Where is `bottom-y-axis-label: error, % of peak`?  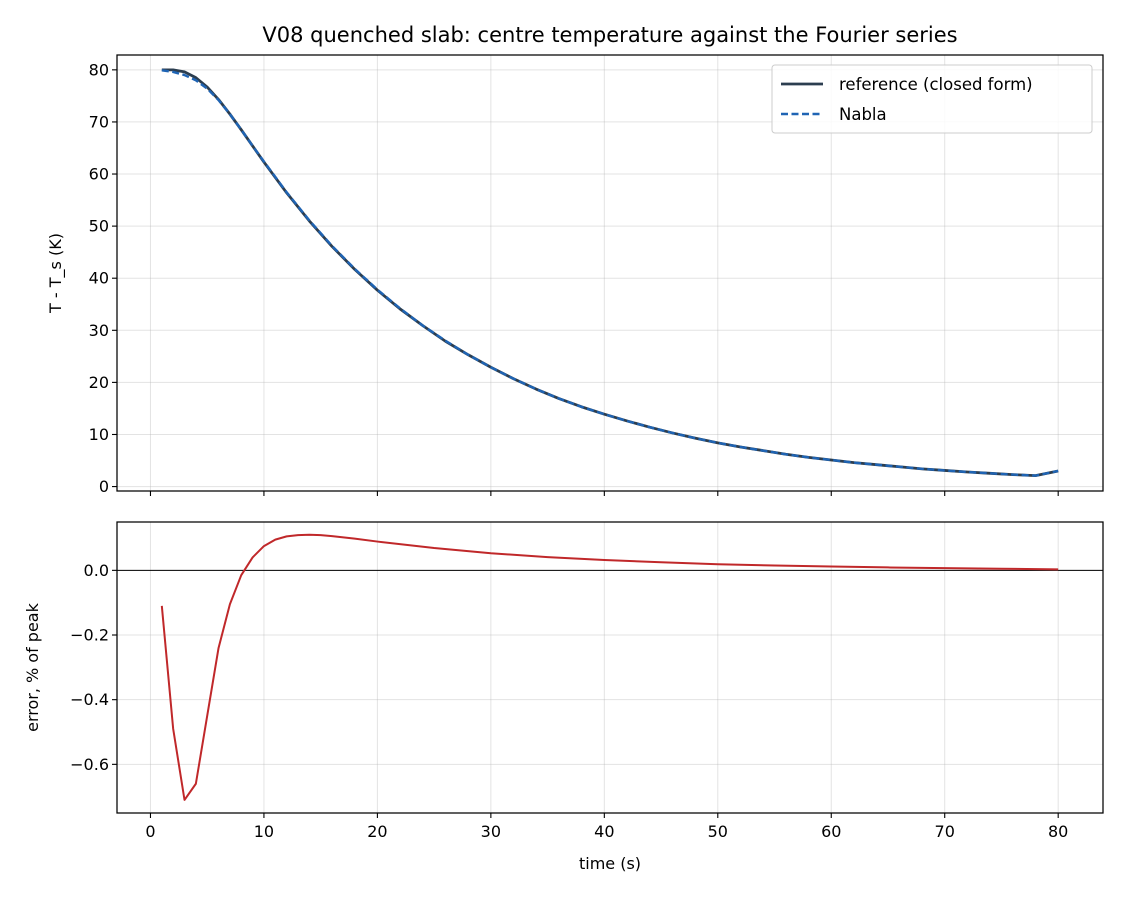
bottom-y-axis-label: error, % of peak is located at coordinates (32, 667).